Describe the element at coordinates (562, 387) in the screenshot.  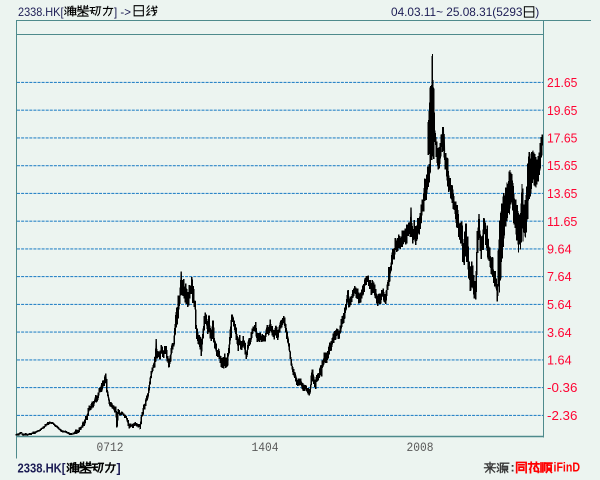
I see `svg-text: -0.36` at that location.